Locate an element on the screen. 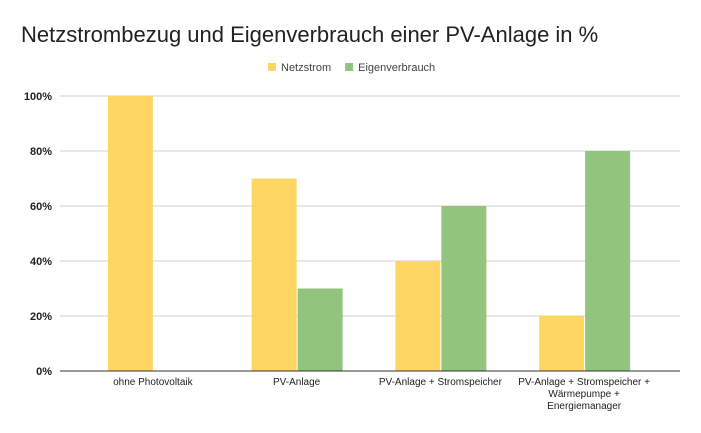 This screenshot has height=433, width=701. legend: Netzstrom Eigenverbrauch is located at coordinates (351, 68).